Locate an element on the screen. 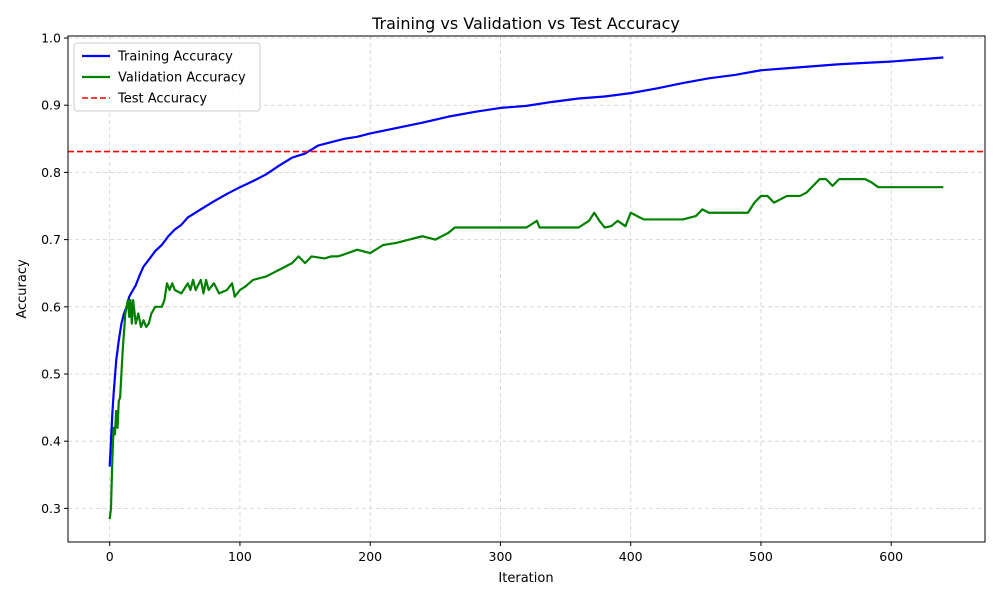  legend-label-validation-accuracy: Validation Accuracy is located at coordinates (182, 78).